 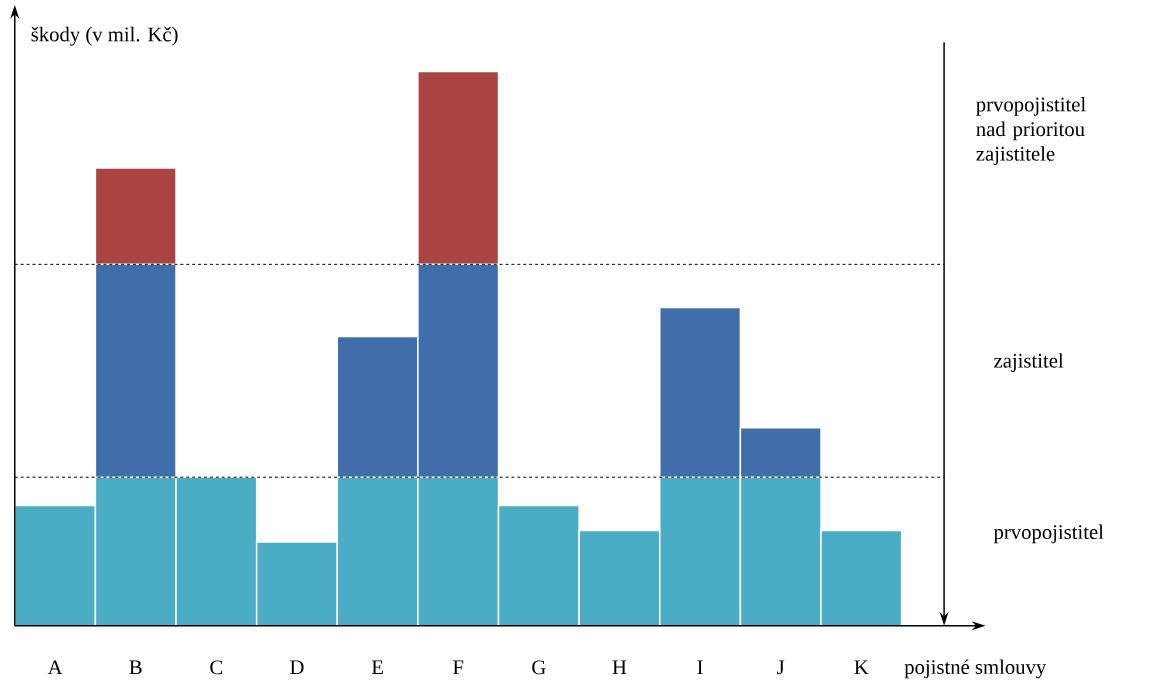 I want to click on y-axis-title: škody (v mil. Kč), so click(x=104, y=36).